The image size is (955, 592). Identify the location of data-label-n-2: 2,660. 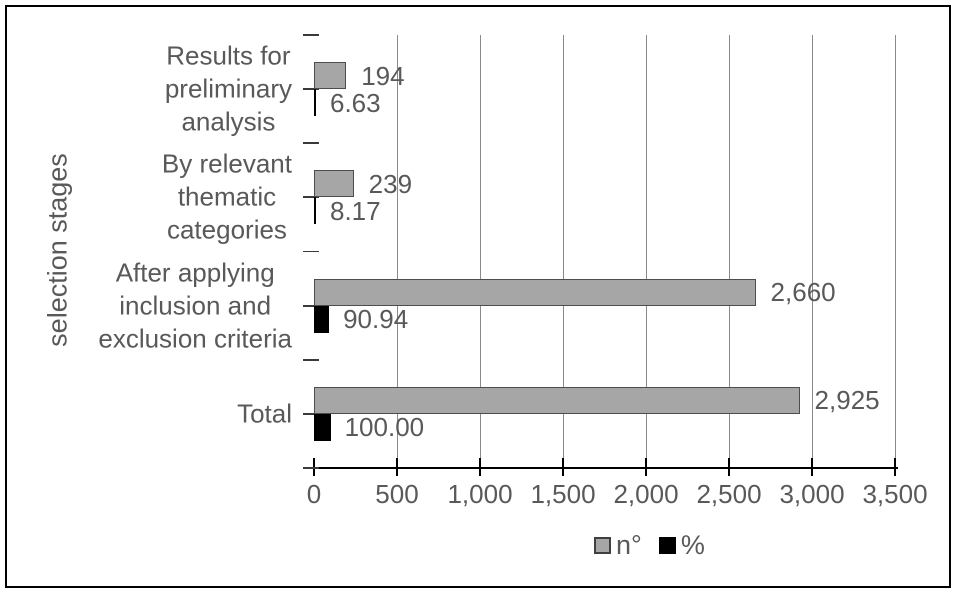
(803, 292).